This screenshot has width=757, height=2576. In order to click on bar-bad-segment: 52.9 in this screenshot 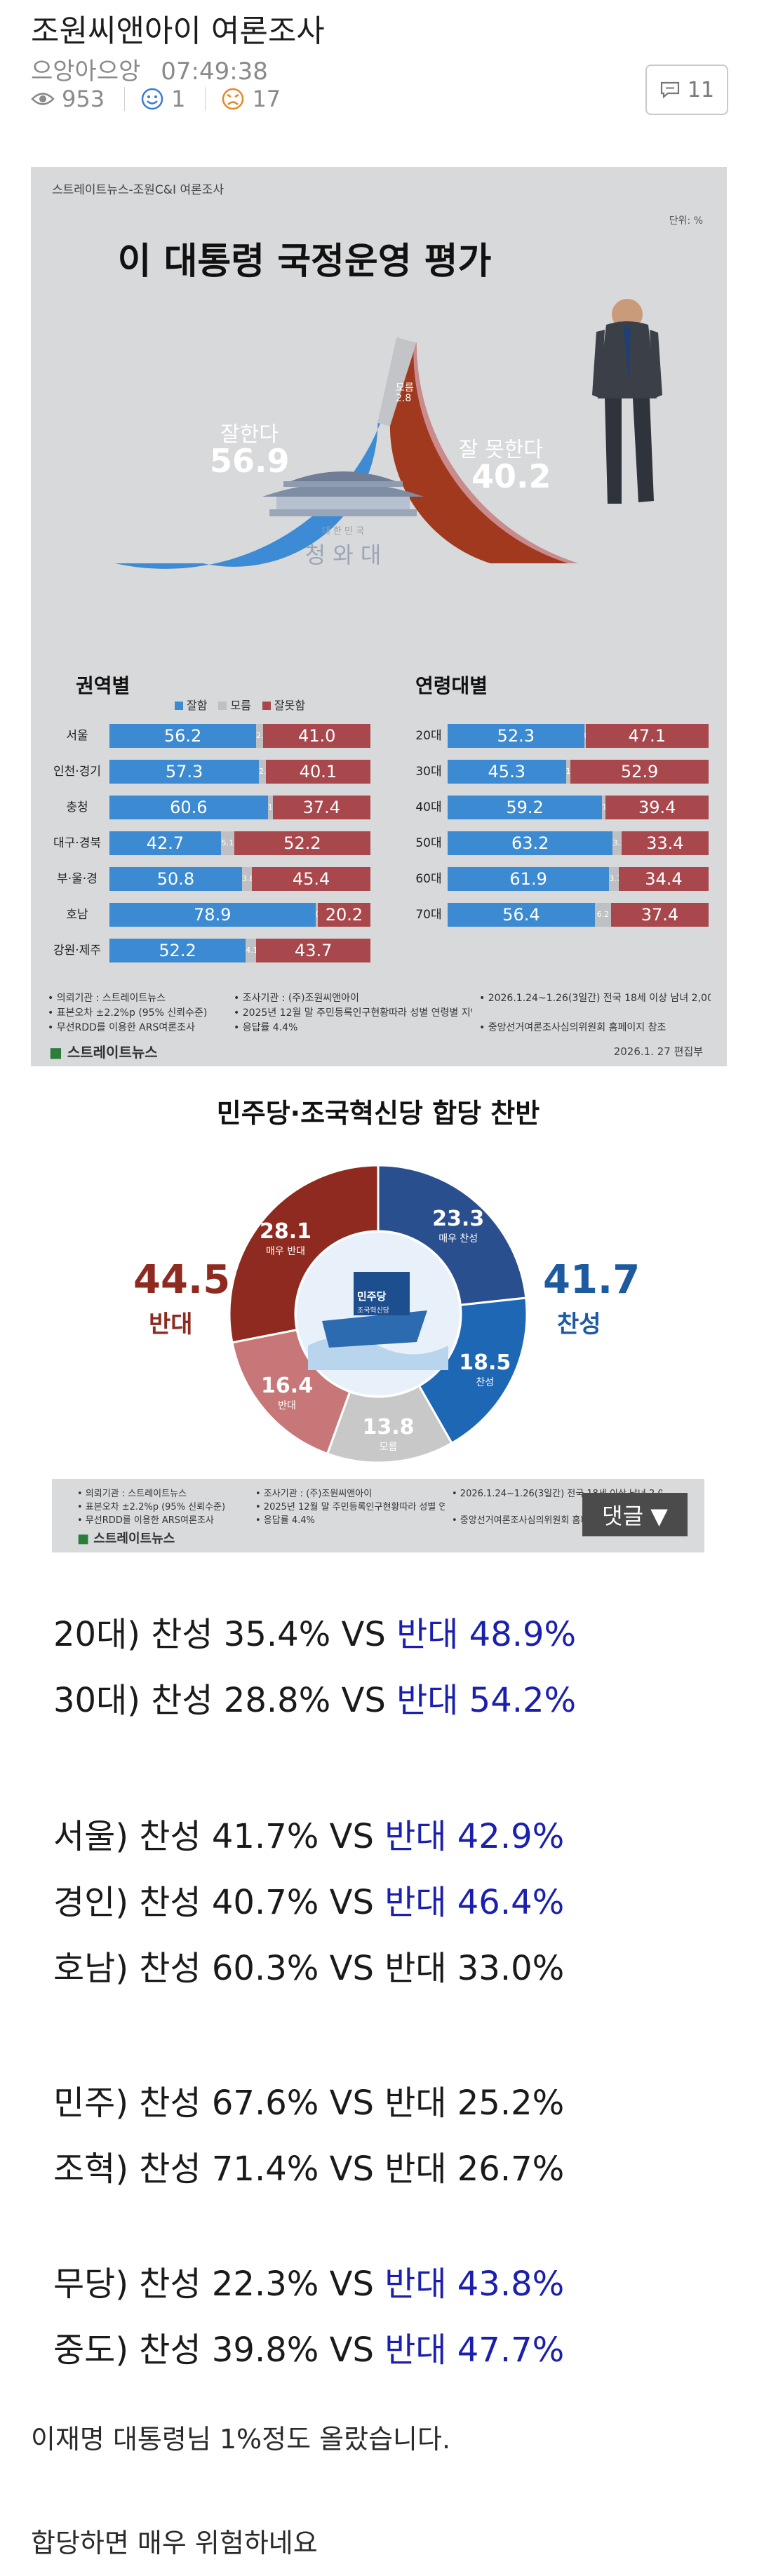, I will do `click(639, 772)`.